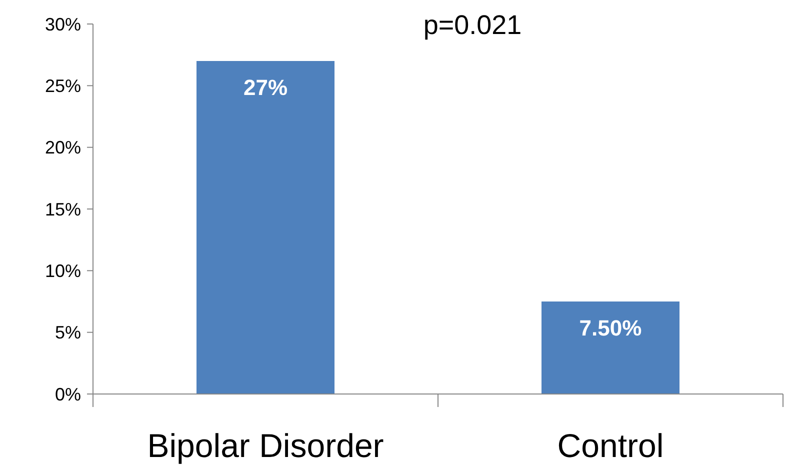 Image resolution: width=790 pixels, height=469 pixels. What do you see at coordinates (62, 86) in the screenshot?
I see `y-tick-label: 25%` at bounding box center [62, 86].